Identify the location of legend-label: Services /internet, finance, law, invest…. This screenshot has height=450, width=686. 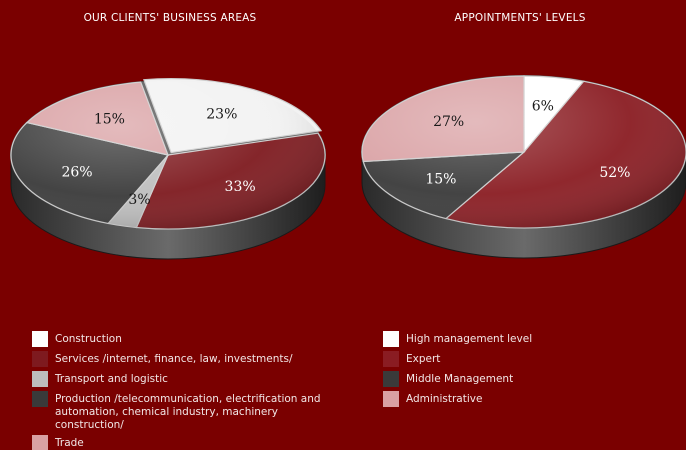
(174, 359).